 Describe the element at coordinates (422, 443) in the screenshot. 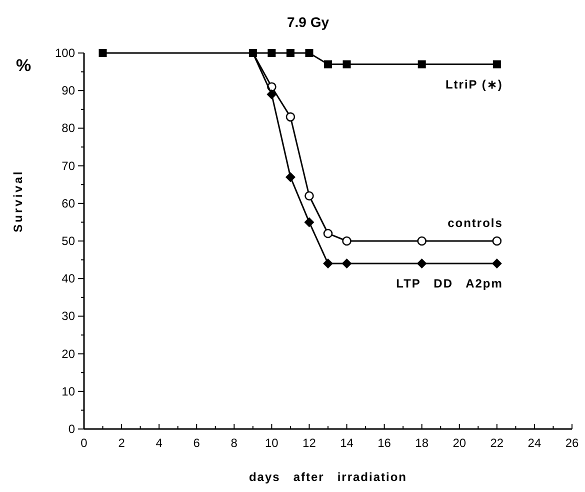

I see `x-tick-label: 18` at that location.